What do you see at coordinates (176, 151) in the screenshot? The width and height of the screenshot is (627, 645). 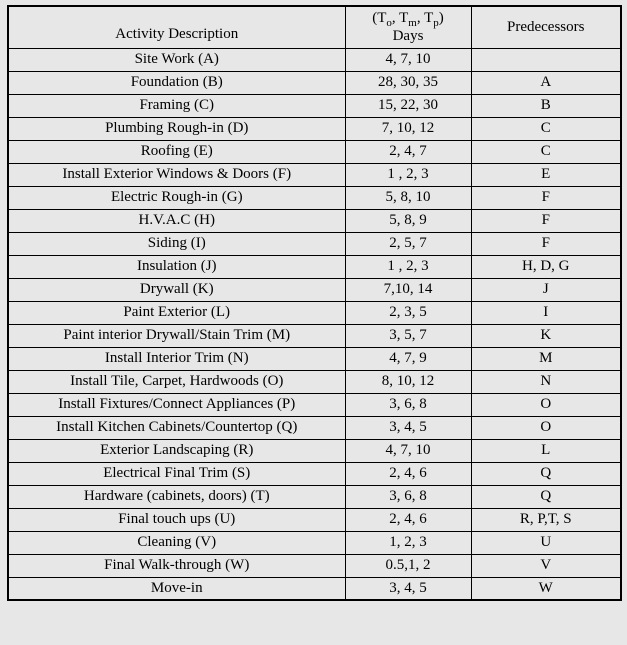 I see `activity-cell: Roofing (E)` at bounding box center [176, 151].